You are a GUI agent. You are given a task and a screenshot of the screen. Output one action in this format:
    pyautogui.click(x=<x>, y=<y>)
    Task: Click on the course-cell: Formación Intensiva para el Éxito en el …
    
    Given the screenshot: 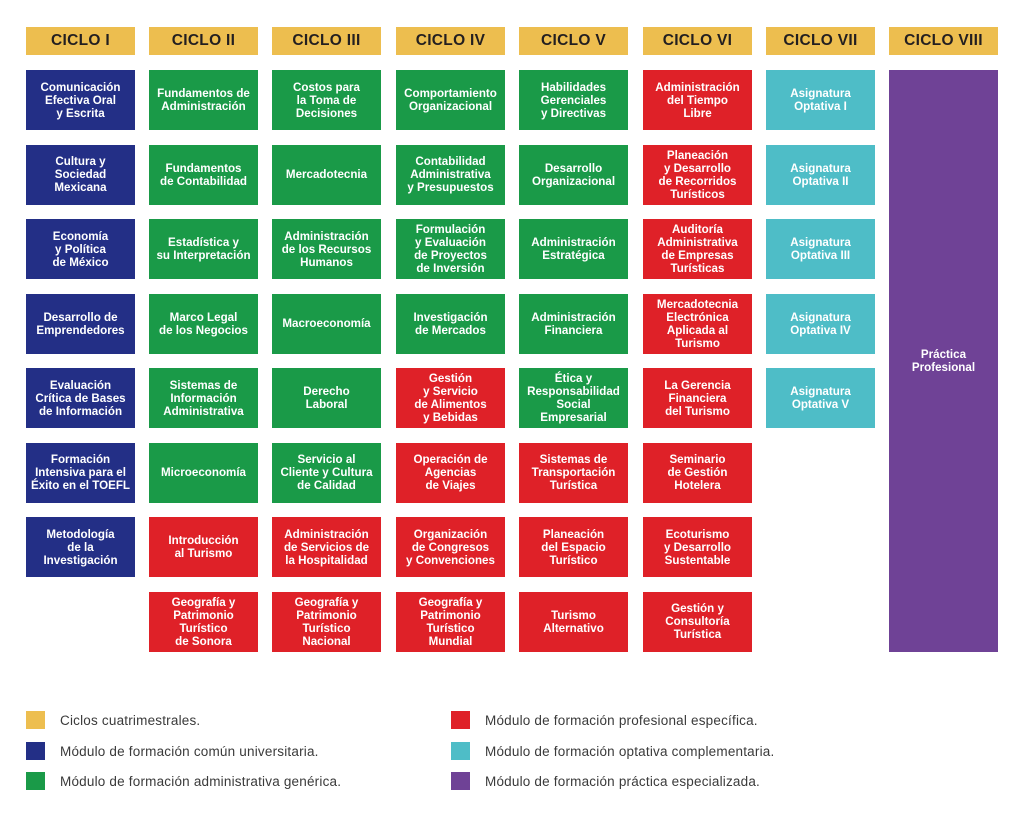 What is the action you would take?
    pyautogui.click(x=80, y=472)
    